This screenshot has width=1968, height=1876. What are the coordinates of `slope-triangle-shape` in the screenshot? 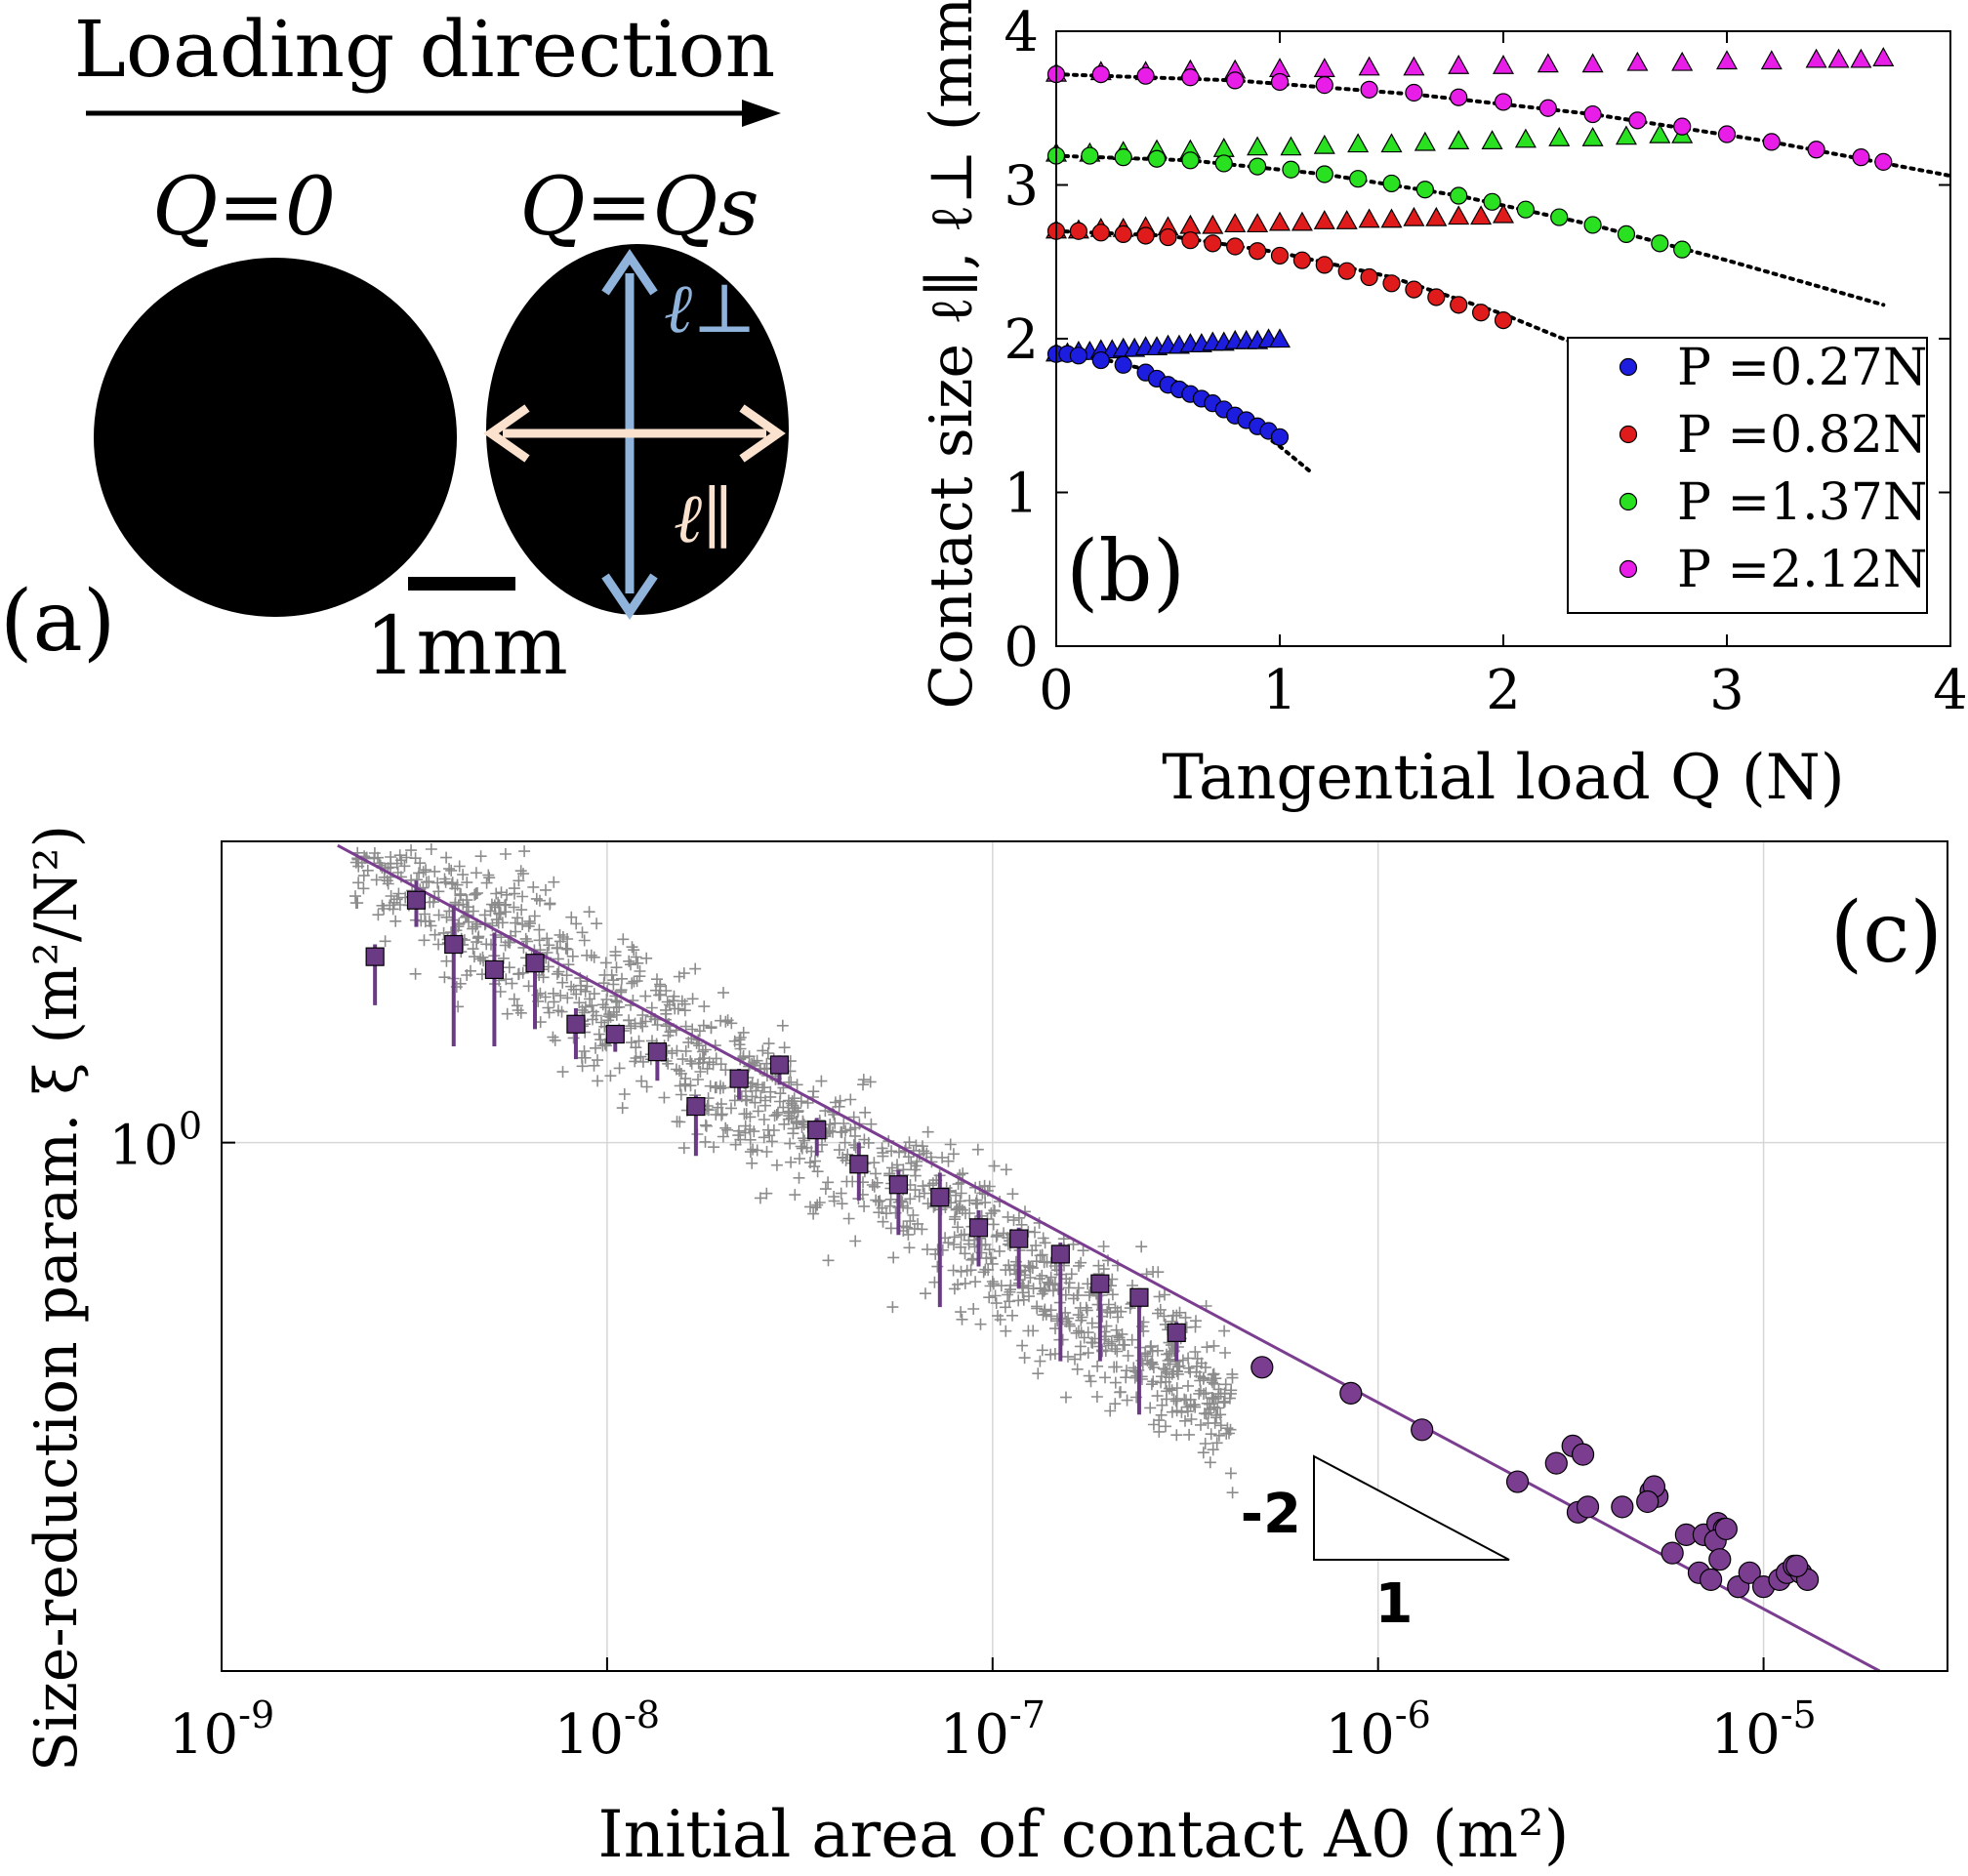 It's located at (1411, 1507).